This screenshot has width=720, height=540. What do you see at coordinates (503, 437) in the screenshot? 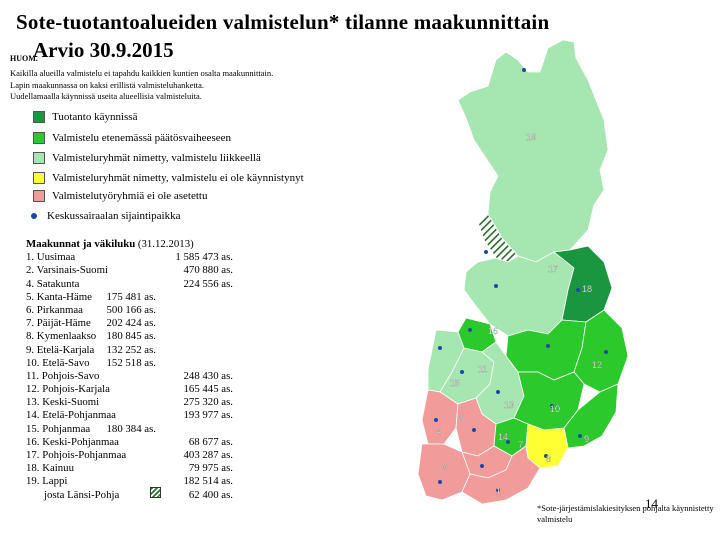
I see `map-region-label: 14` at bounding box center [503, 437].